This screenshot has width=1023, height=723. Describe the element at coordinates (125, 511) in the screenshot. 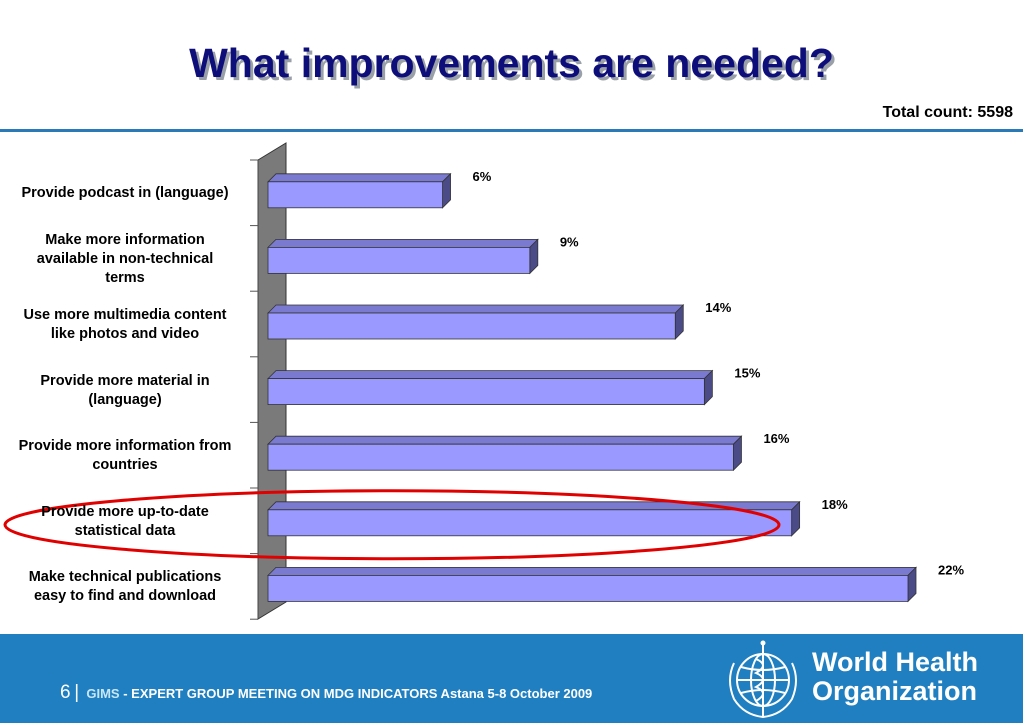

I see `category-label-line: Provide more up-to-date` at that location.